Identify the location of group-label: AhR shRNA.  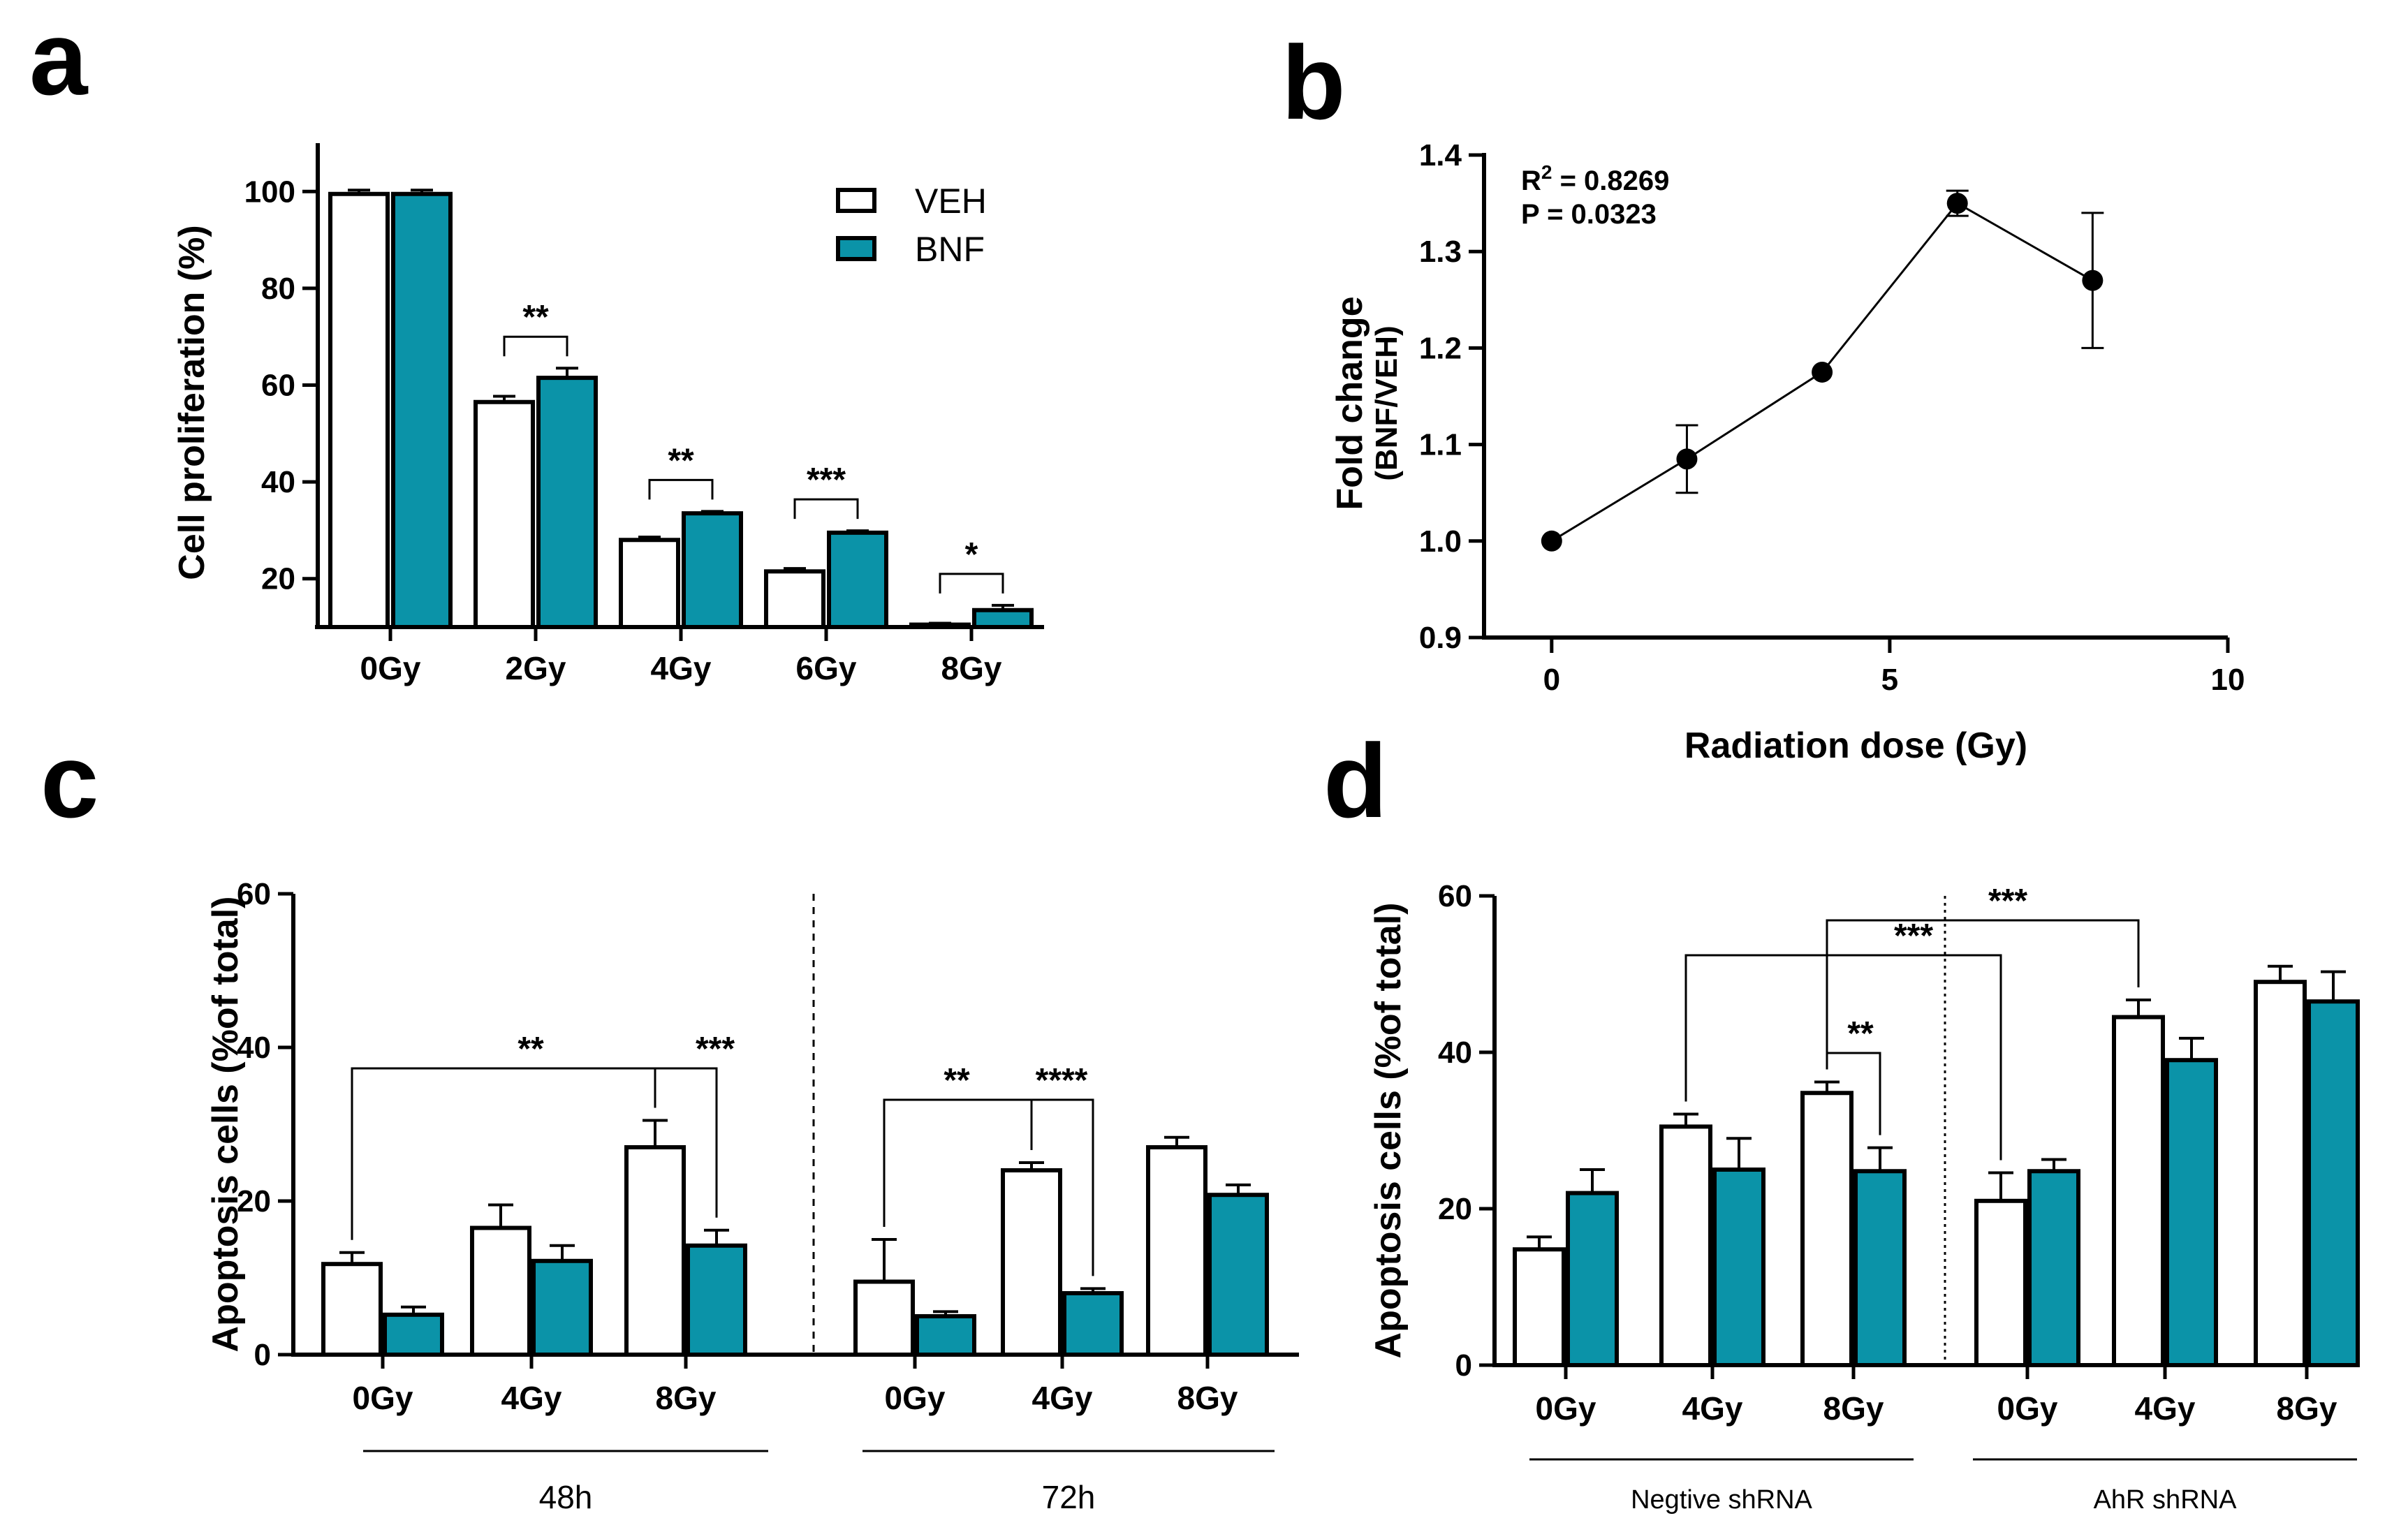
(2165, 1500).